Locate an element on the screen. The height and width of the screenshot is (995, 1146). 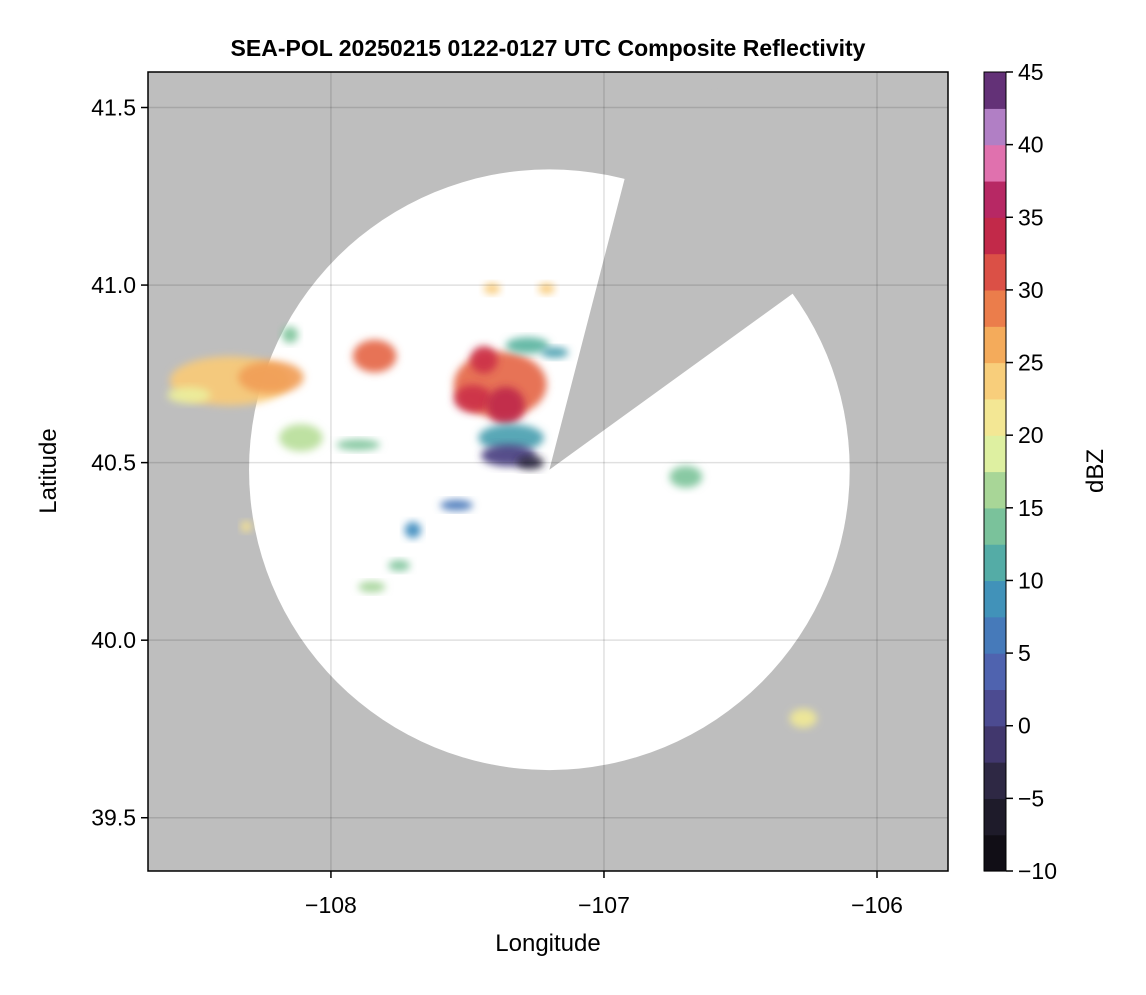
y-tick-label: 39.5 is located at coordinates (113, 818).